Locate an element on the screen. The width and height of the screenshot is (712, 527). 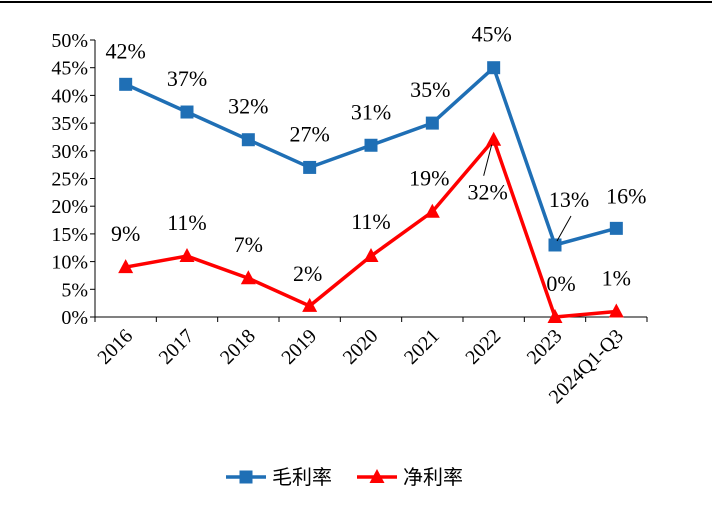
y-tick-label: 40% is located at coordinates (69, 96).